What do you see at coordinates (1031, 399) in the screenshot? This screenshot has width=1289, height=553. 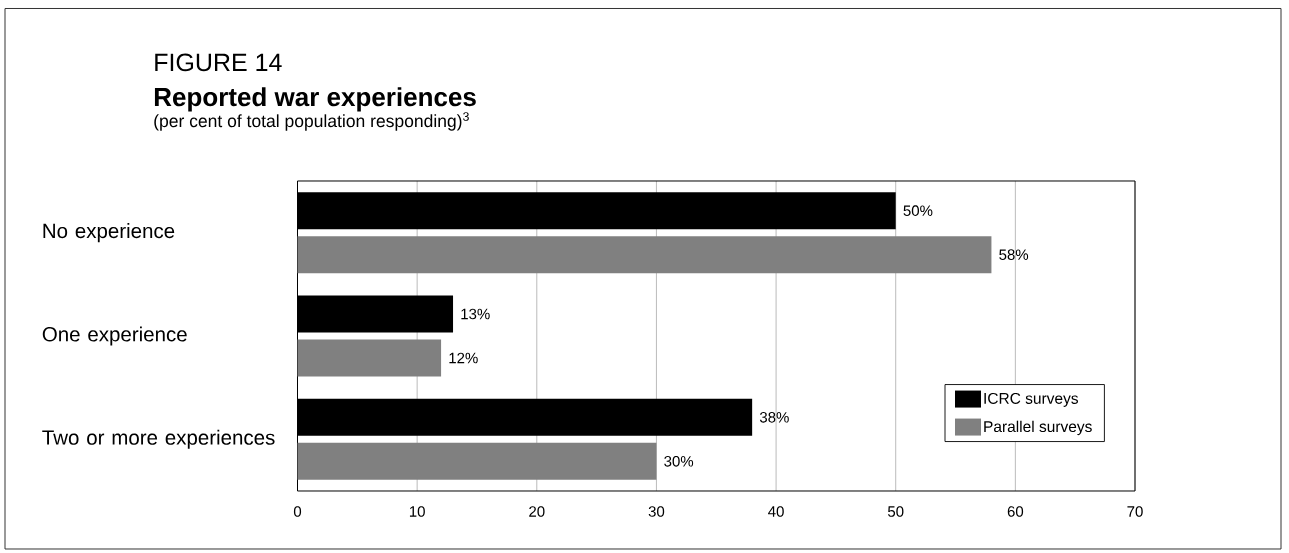 I see `legend-label: ICRC surveys` at bounding box center [1031, 399].